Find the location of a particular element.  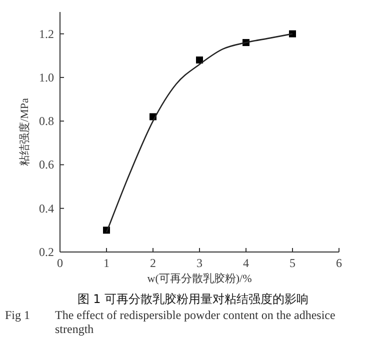

x-axis-title: w(可再分散乳胶粉)/% is located at coordinates (199, 278).